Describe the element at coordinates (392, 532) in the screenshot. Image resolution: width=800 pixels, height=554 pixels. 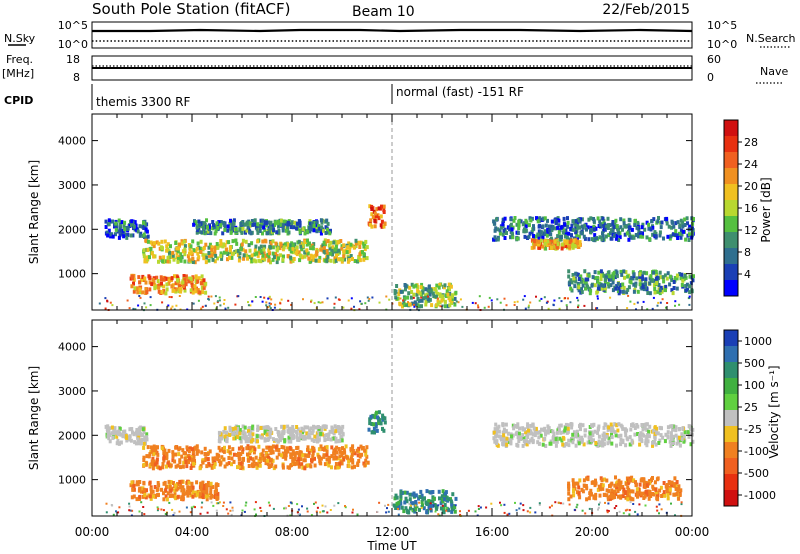
I see `x-tick-labels: 00:00 04:00 08:00 12:00 16:00 20:00 00:00` at that location.